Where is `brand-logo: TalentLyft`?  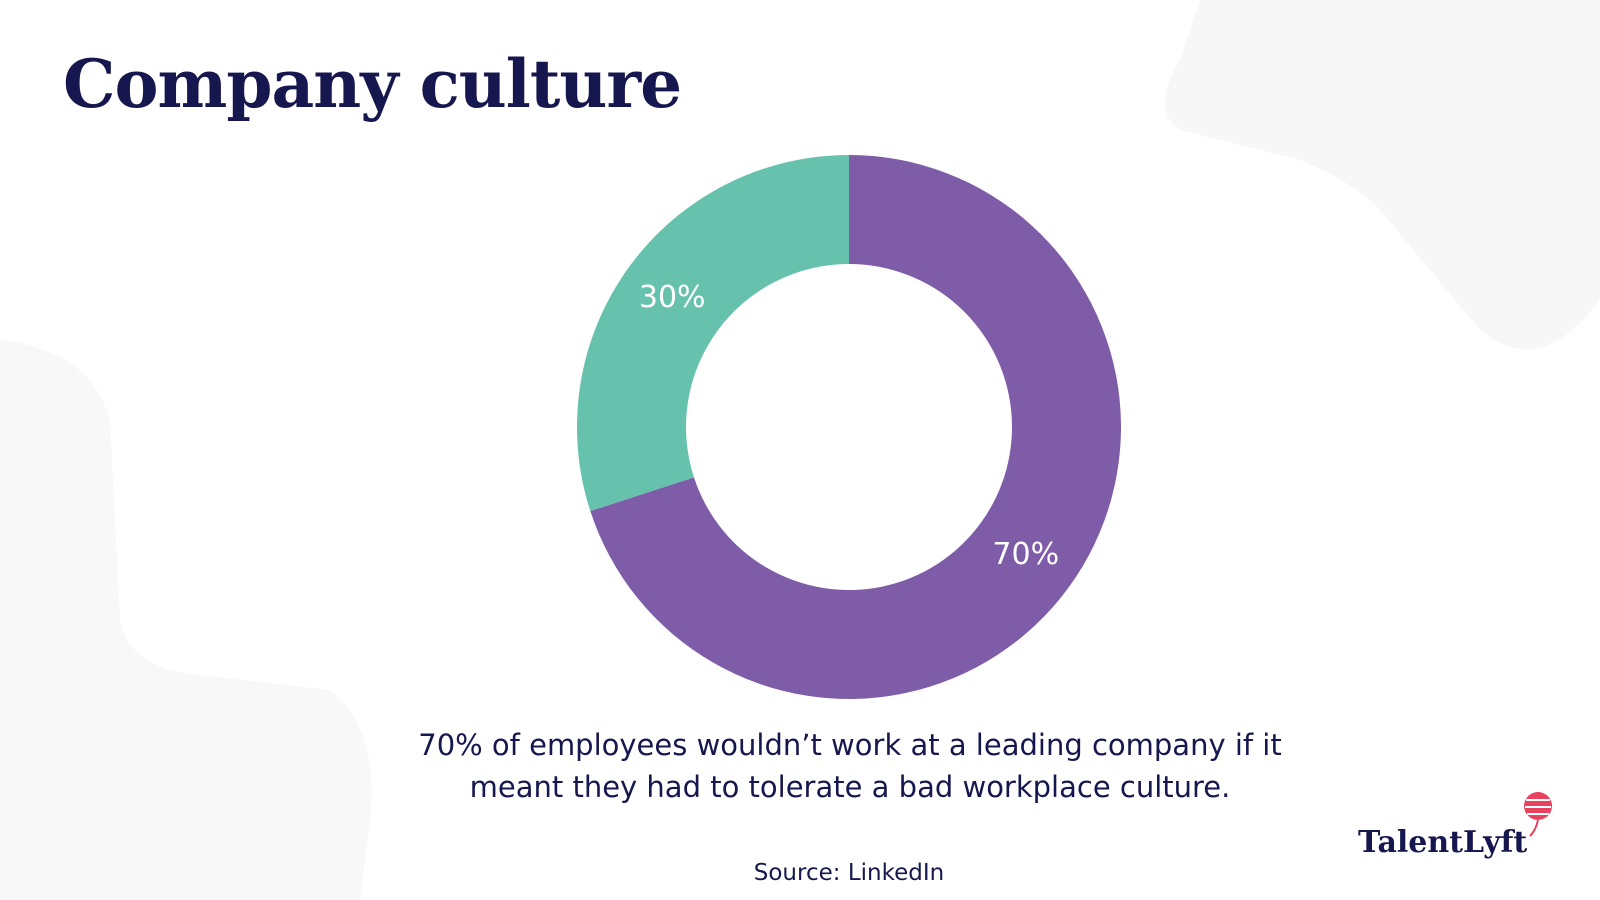 brand-logo: TalentLyft is located at coordinates (1455, 826).